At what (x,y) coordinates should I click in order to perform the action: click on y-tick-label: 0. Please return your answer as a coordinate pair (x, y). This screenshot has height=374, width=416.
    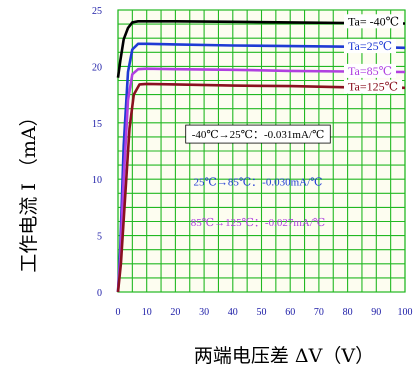
    Looking at the image, I should click on (99, 293).